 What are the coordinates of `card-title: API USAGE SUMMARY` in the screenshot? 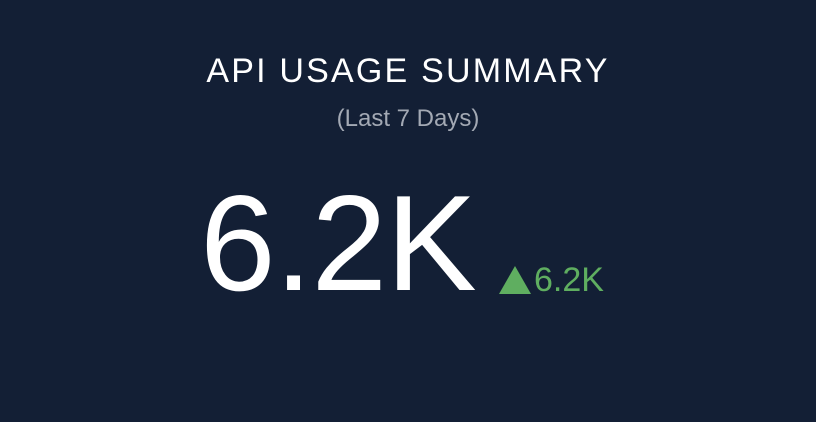 It's located at (408, 71).